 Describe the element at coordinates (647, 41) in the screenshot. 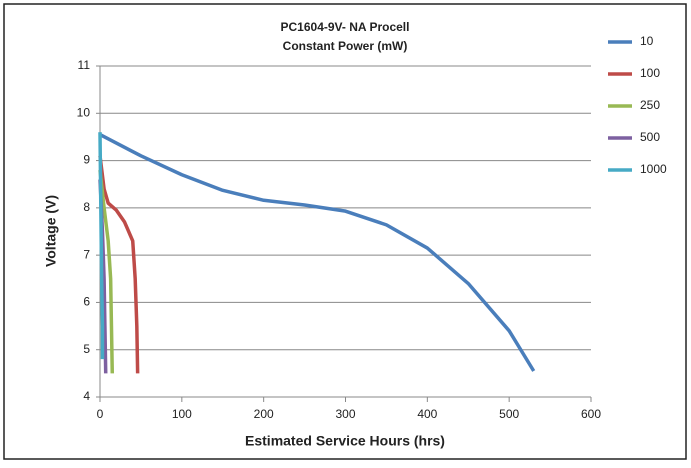

I see `legend-label: 10` at that location.